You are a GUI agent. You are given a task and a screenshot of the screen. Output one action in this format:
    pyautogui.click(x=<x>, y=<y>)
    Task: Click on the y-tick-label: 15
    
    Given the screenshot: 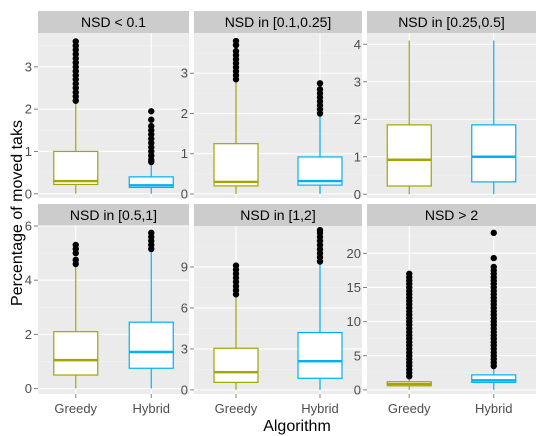 What is the action you would take?
    pyautogui.click(x=354, y=287)
    